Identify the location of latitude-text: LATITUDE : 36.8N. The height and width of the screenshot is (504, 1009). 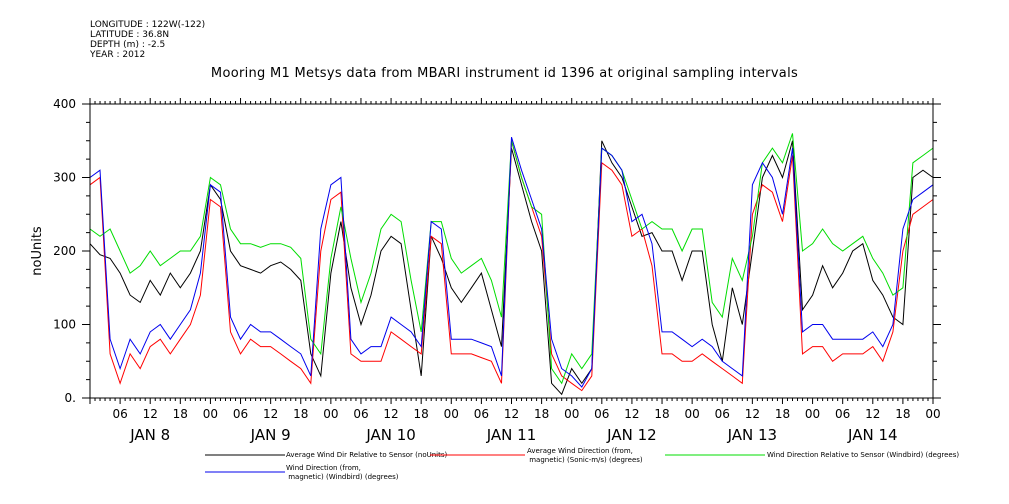
(130, 35).